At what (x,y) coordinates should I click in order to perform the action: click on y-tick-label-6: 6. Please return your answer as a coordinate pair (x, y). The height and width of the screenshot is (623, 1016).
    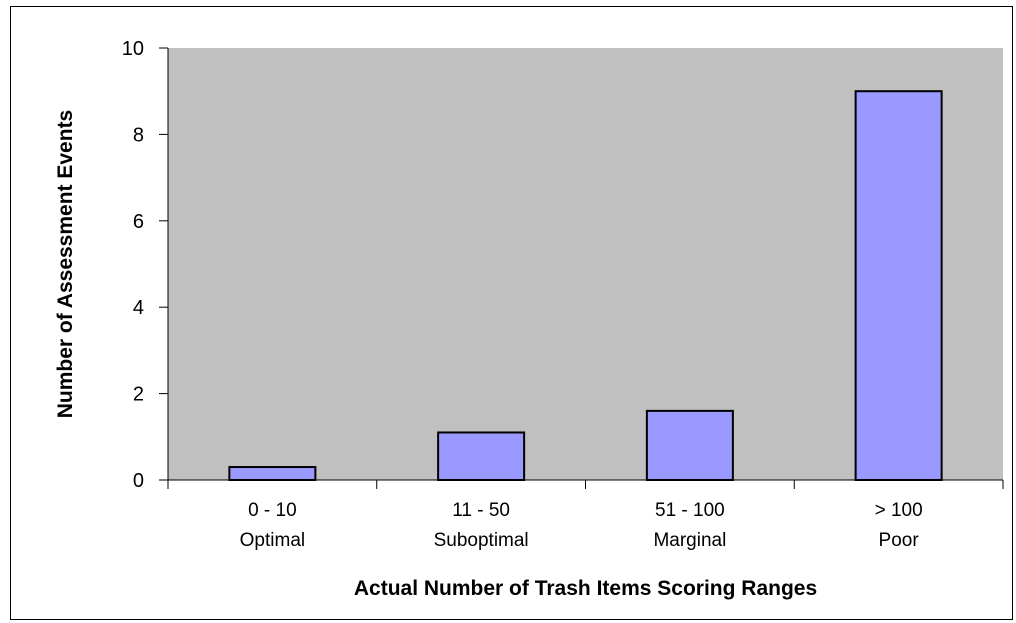
    Looking at the image, I should click on (138, 222).